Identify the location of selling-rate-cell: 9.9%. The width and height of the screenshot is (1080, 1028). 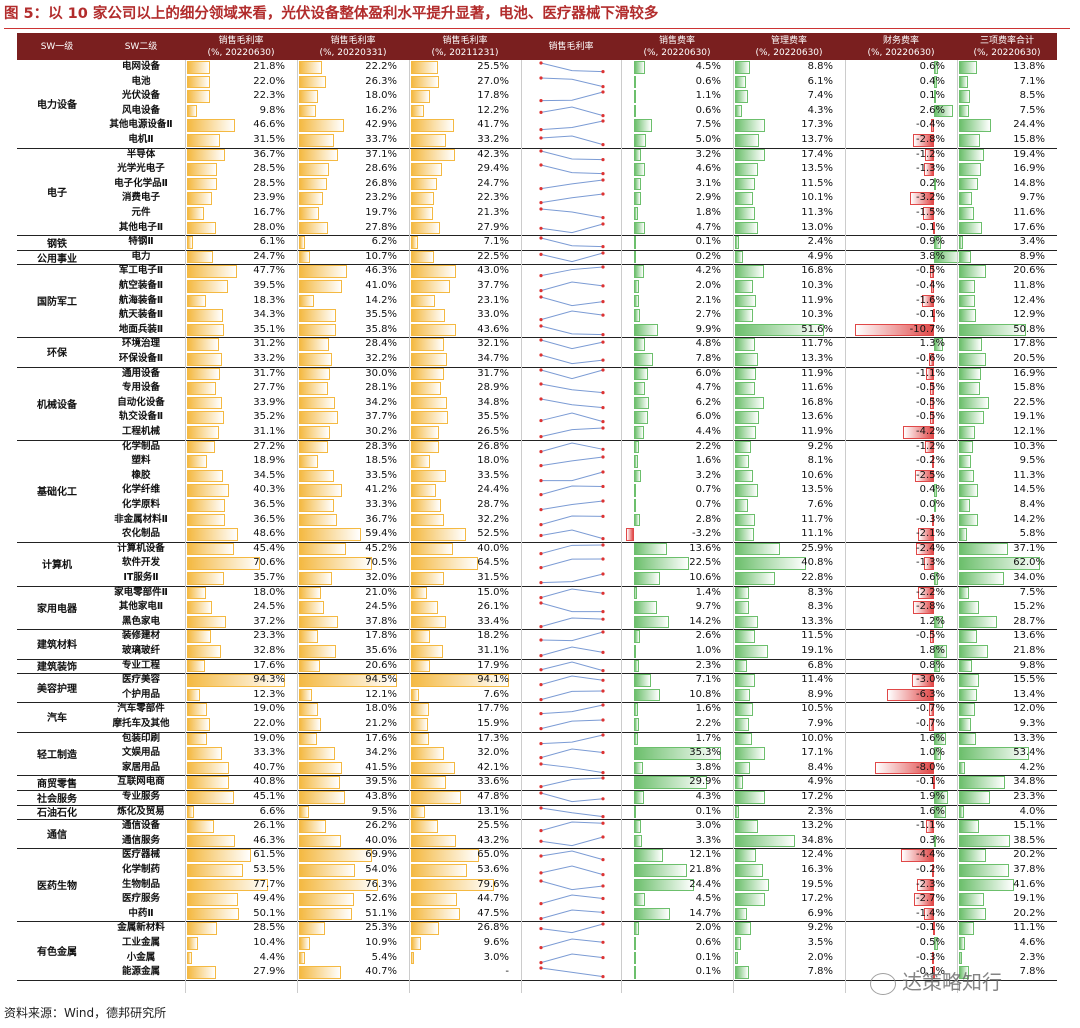
(677, 330).